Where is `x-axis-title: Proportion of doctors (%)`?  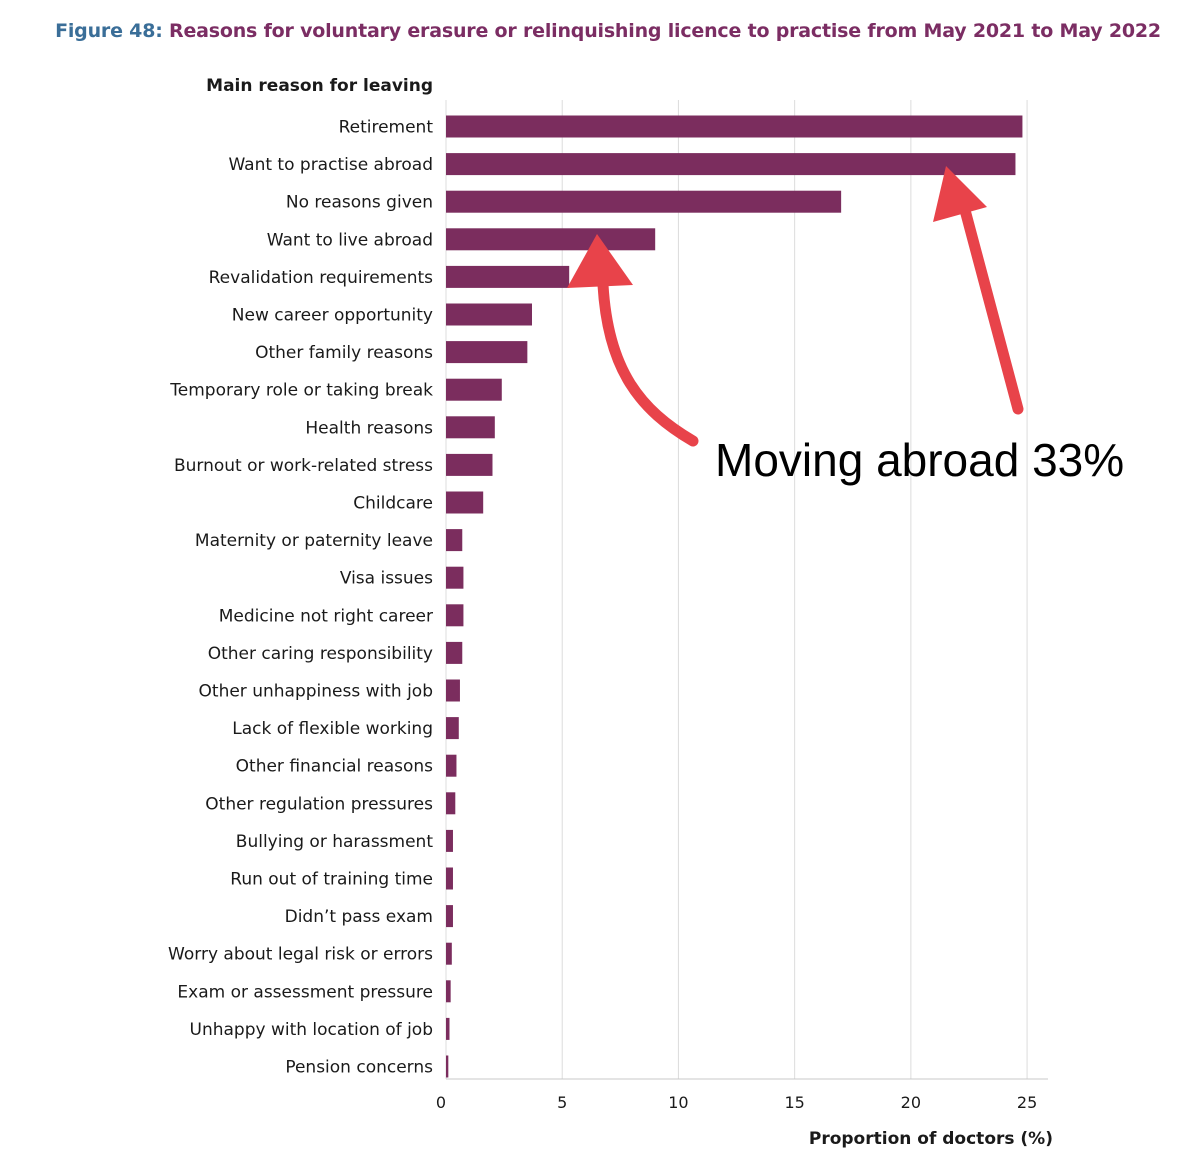 x-axis-title: Proportion of doctors (%) is located at coordinates (931, 1139).